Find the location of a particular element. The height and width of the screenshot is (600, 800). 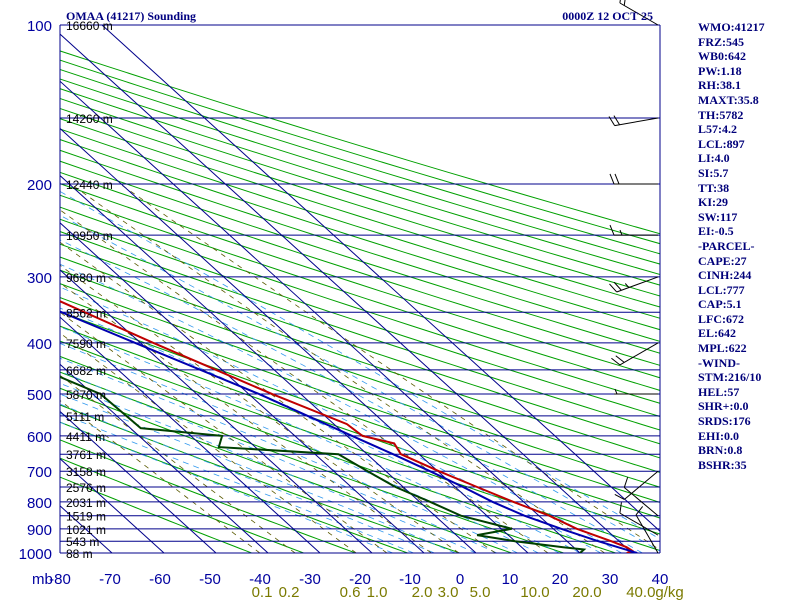

pressure-tick-label: 900 is located at coordinates (39, 530).